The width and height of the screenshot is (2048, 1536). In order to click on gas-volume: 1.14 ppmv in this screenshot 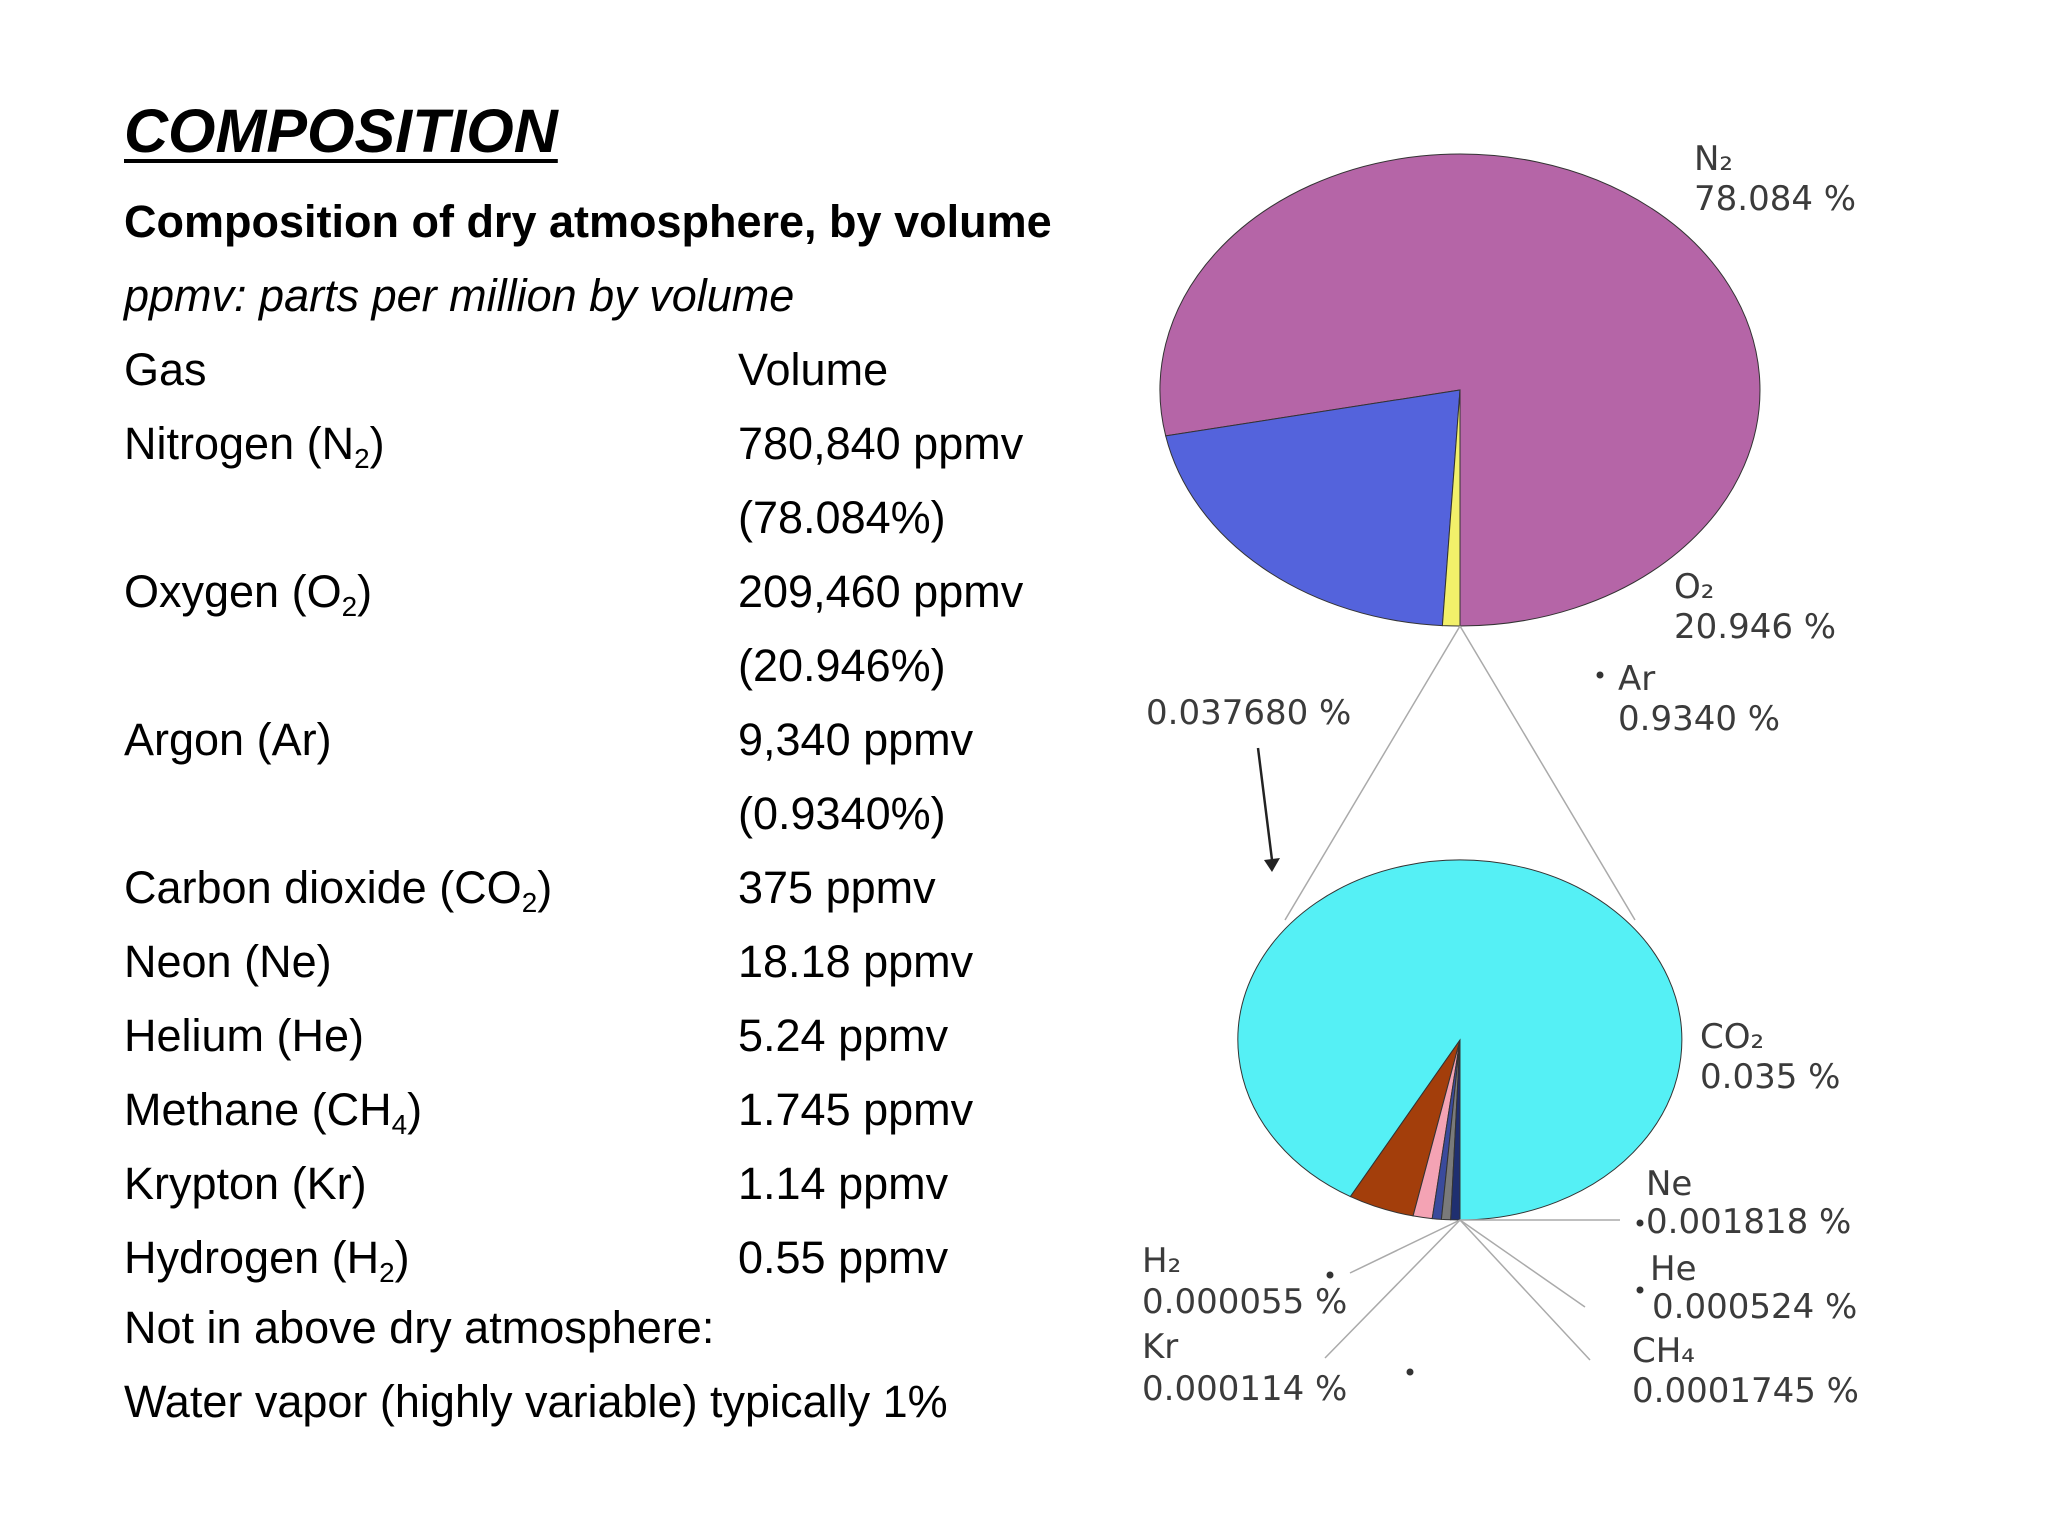, I will do `click(843, 1183)`.